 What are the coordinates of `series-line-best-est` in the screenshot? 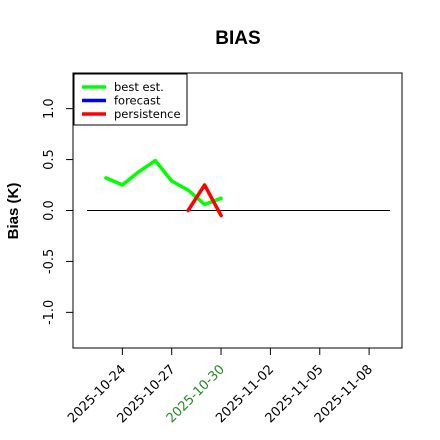 It's located at (163, 182).